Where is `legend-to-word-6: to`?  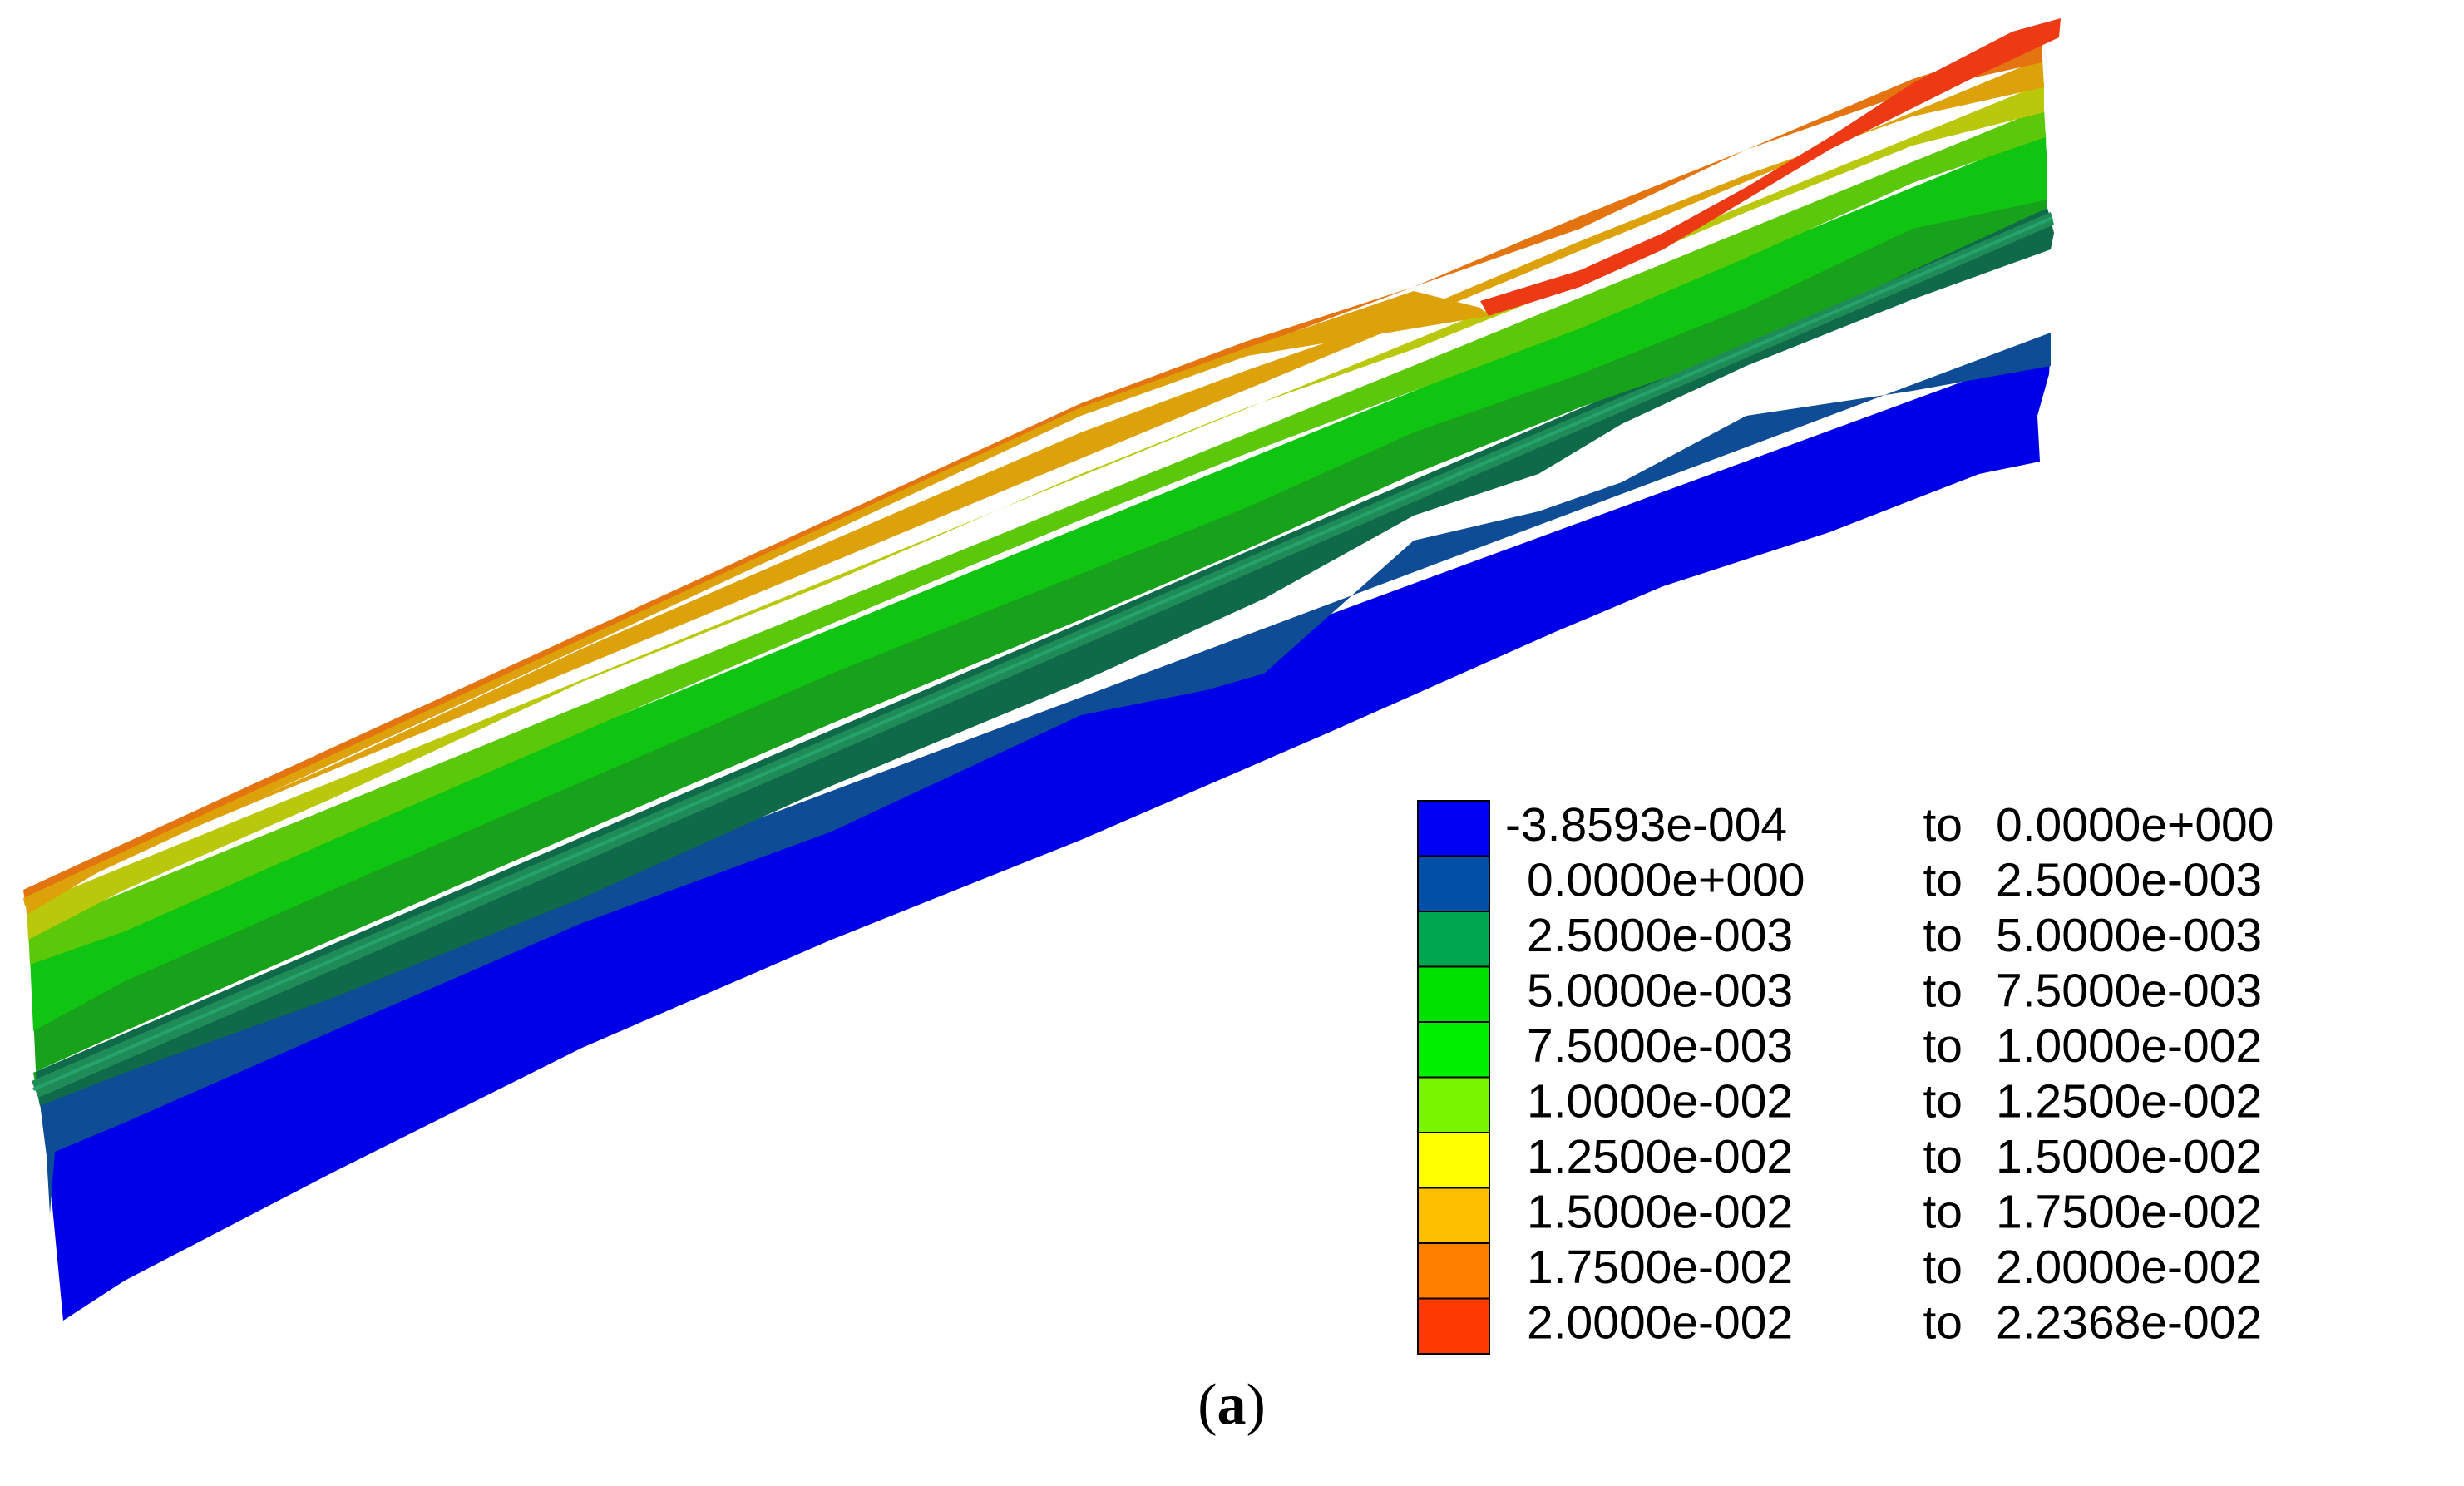 legend-to-word-6: to is located at coordinates (1943, 1101).